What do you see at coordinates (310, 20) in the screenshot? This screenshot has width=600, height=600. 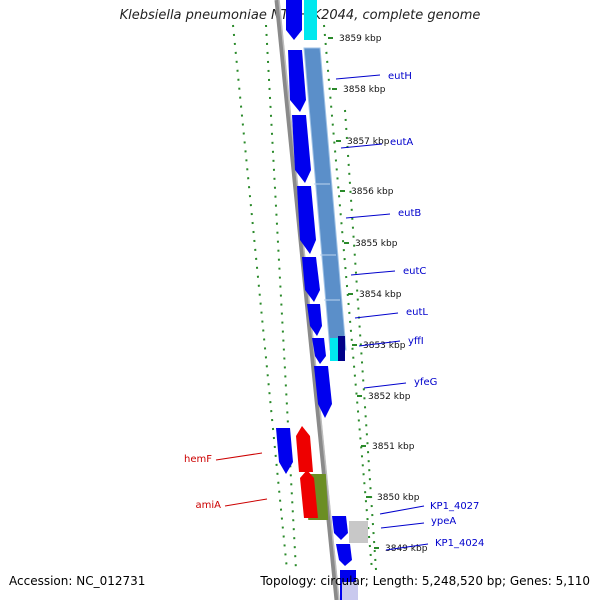 I see `cyan-feature-top` at bounding box center [310, 20].